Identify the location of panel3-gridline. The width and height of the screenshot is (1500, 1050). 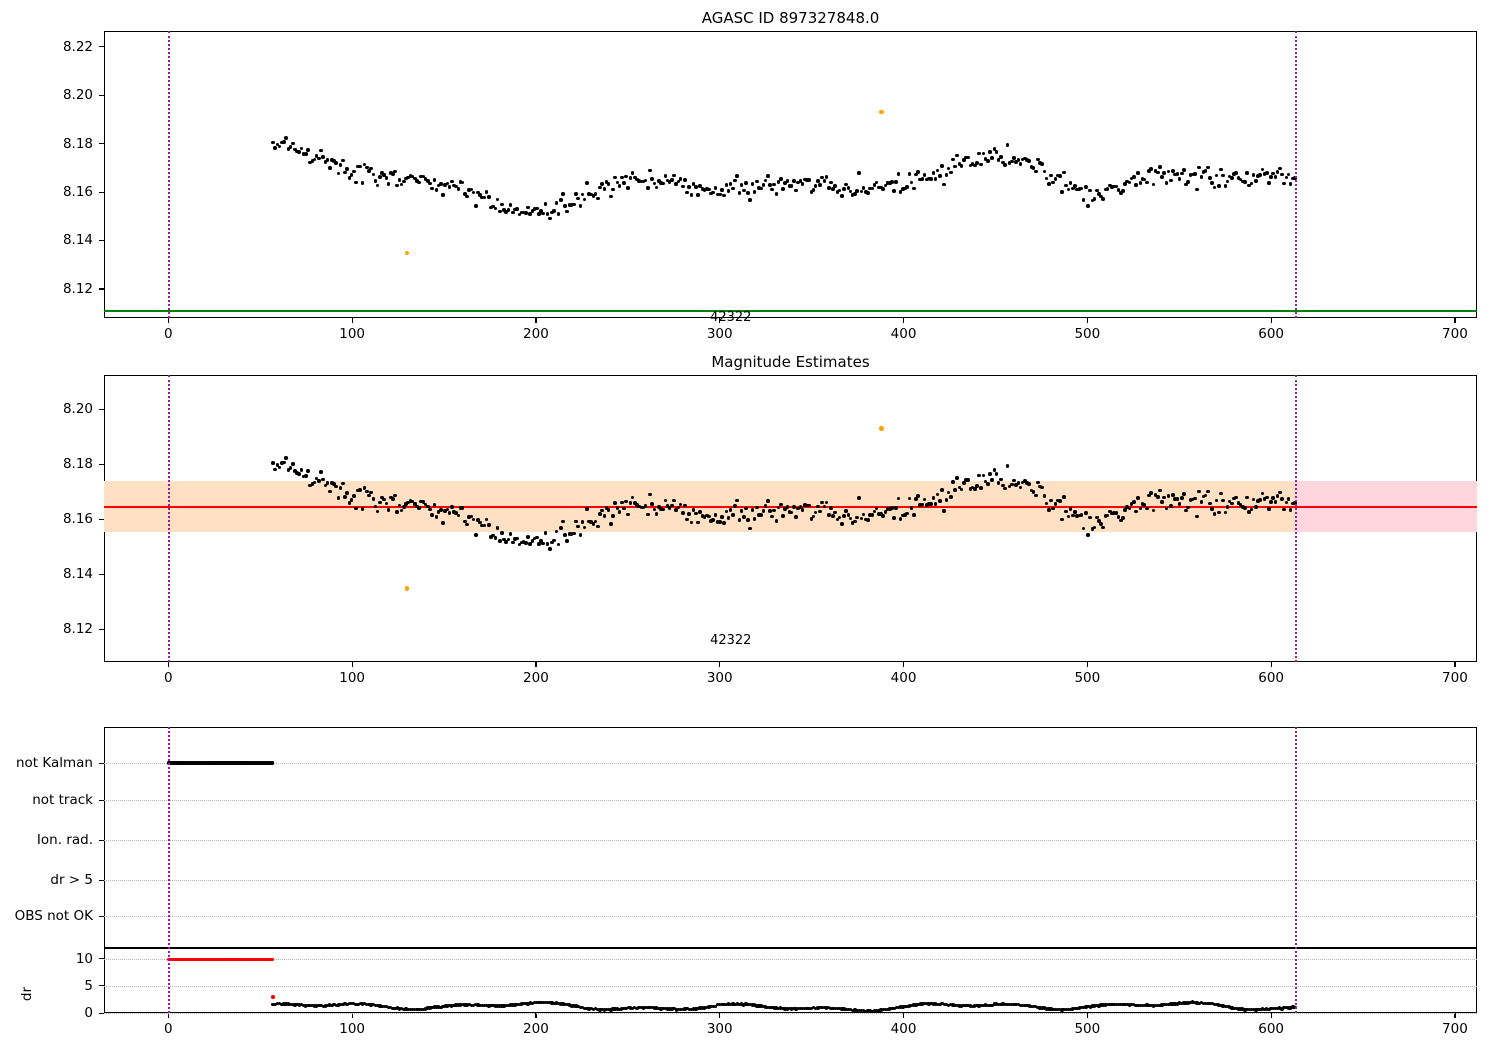
(790, 986).